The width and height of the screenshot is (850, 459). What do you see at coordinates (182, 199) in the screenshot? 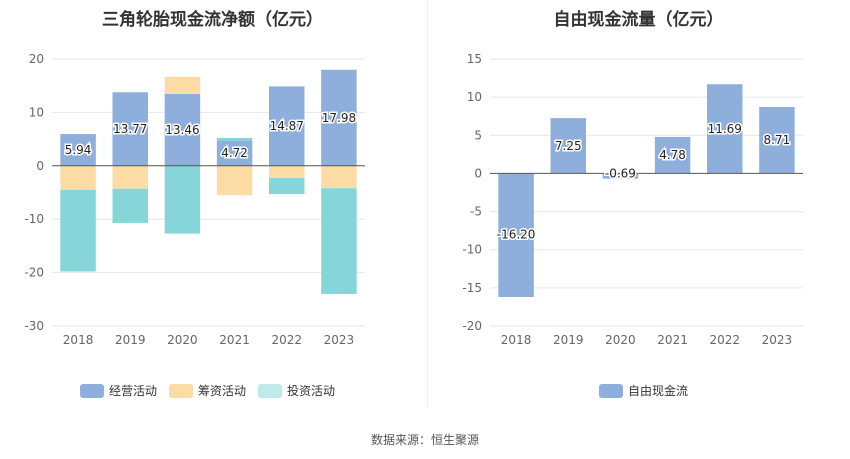
I see `bar-投资活动-2020` at bounding box center [182, 199].